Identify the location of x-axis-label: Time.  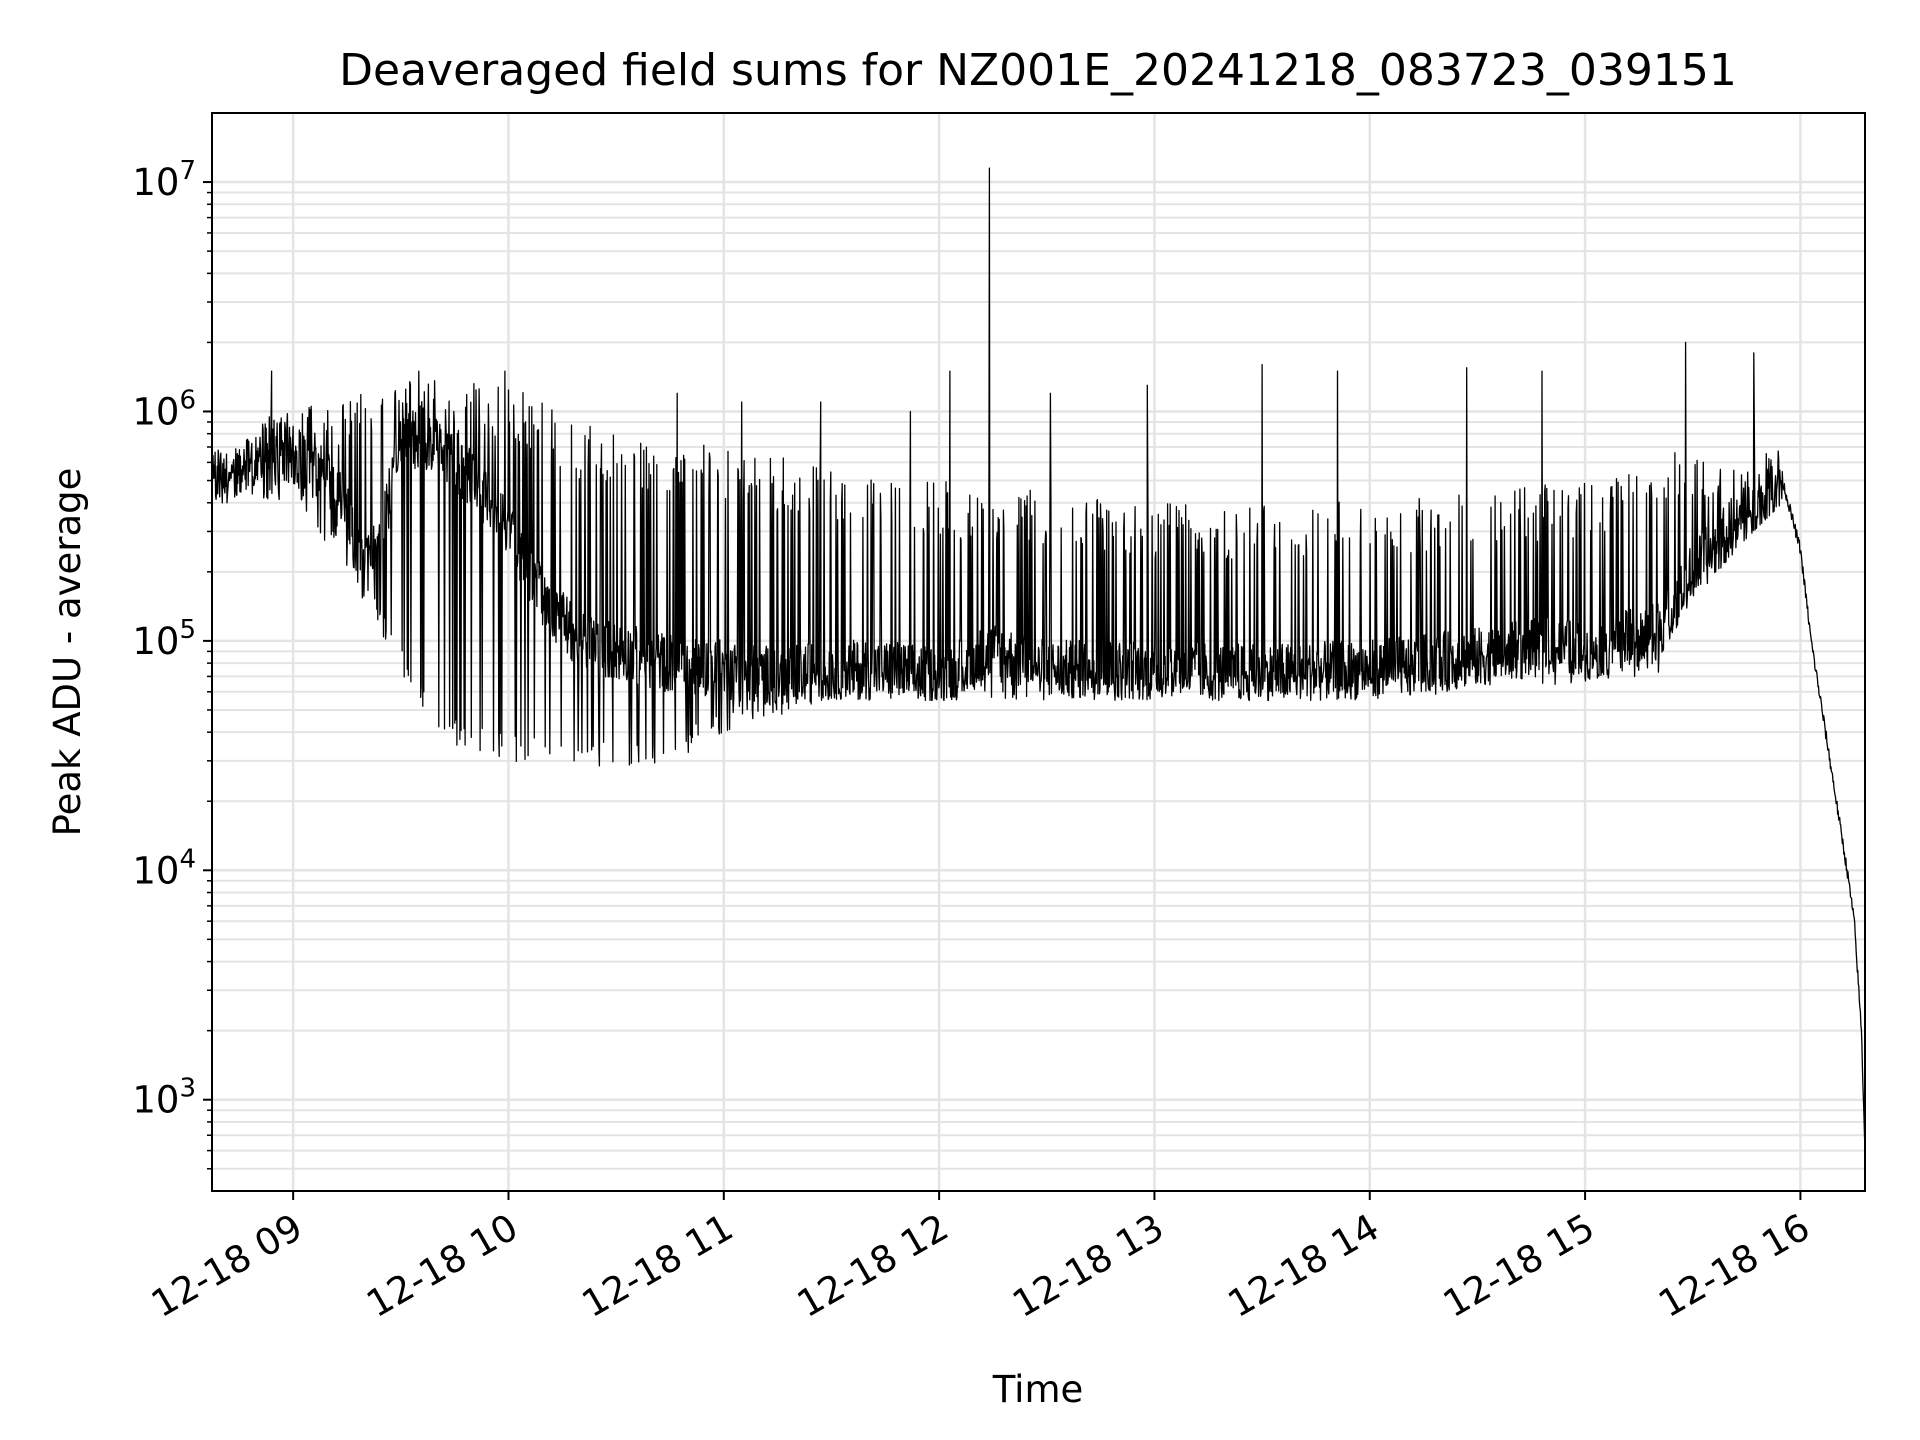
(1038, 1389).